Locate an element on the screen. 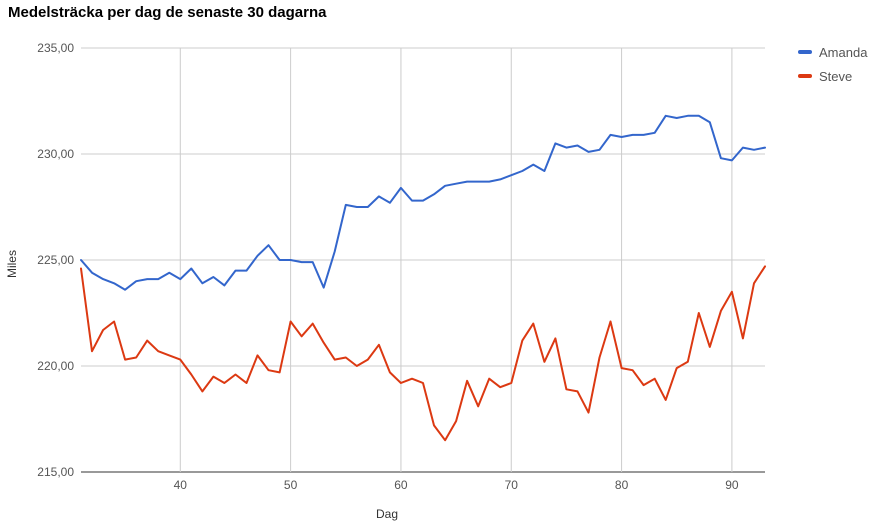 The height and width of the screenshot is (531, 872). legend: Amanda Steve is located at coordinates (832, 64).